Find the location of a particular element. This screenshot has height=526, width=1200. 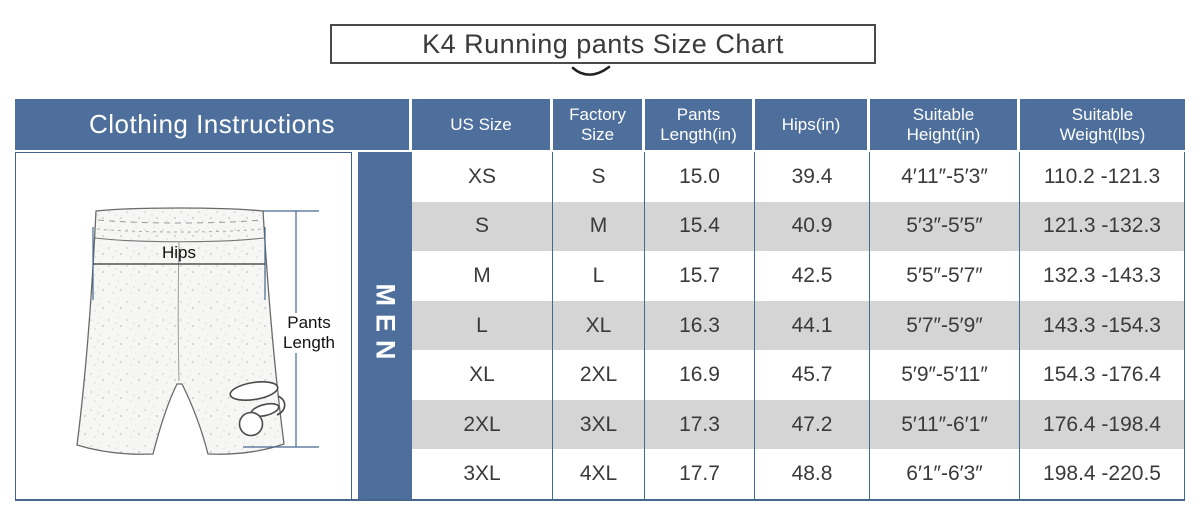

cell-weight: 198.4 -220.5 is located at coordinates (1102, 474).